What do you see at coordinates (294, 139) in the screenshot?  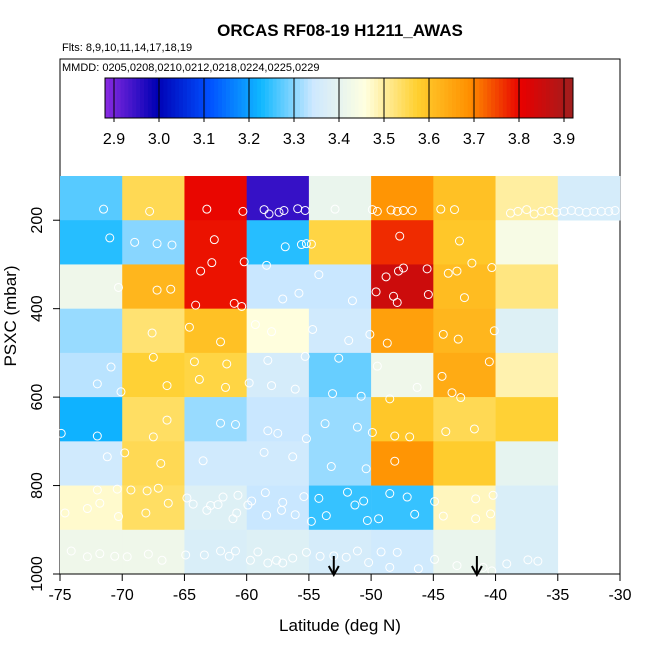 I see `colorbar-tick-label: 3.3` at bounding box center [294, 139].